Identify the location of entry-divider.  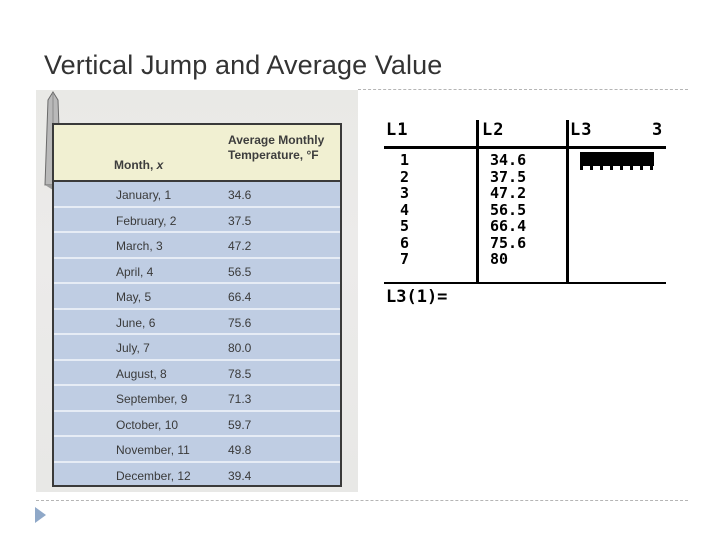
(525, 283).